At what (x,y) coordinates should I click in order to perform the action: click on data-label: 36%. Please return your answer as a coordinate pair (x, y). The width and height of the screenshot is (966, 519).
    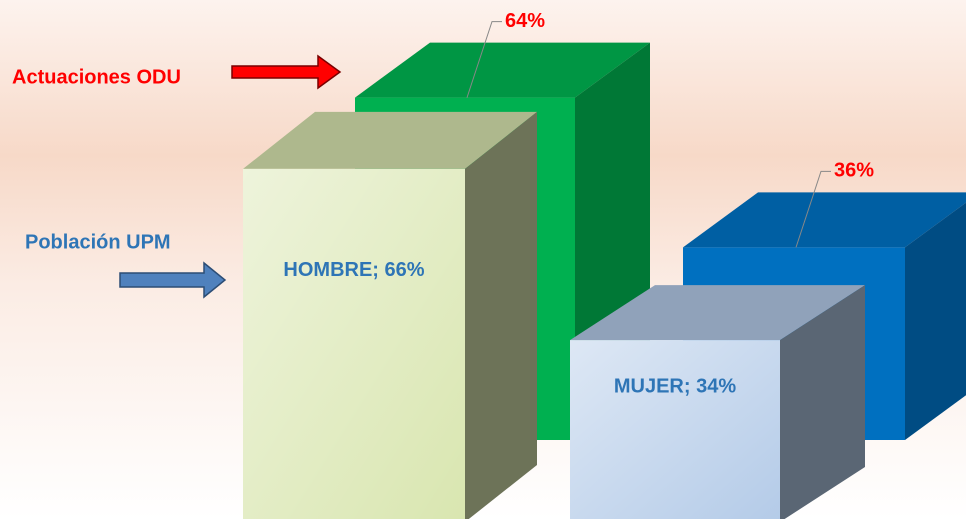
    Looking at the image, I should click on (854, 171).